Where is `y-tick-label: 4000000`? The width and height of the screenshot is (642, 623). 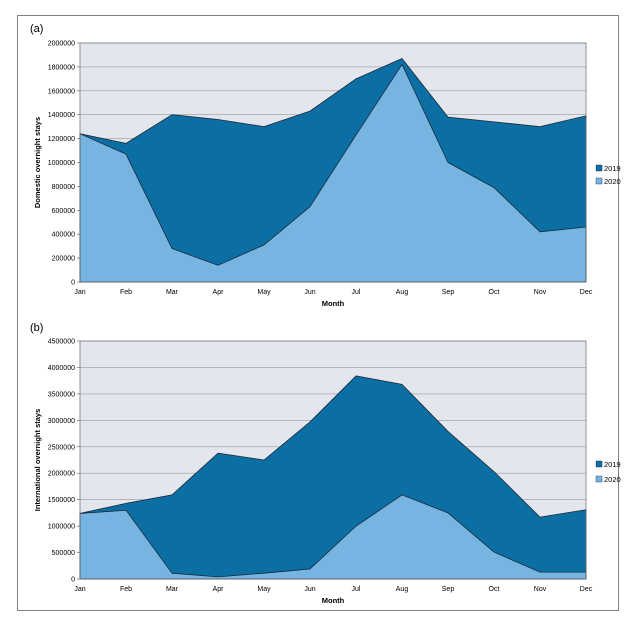 y-tick-label: 4000000 is located at coordinates (61, 368).